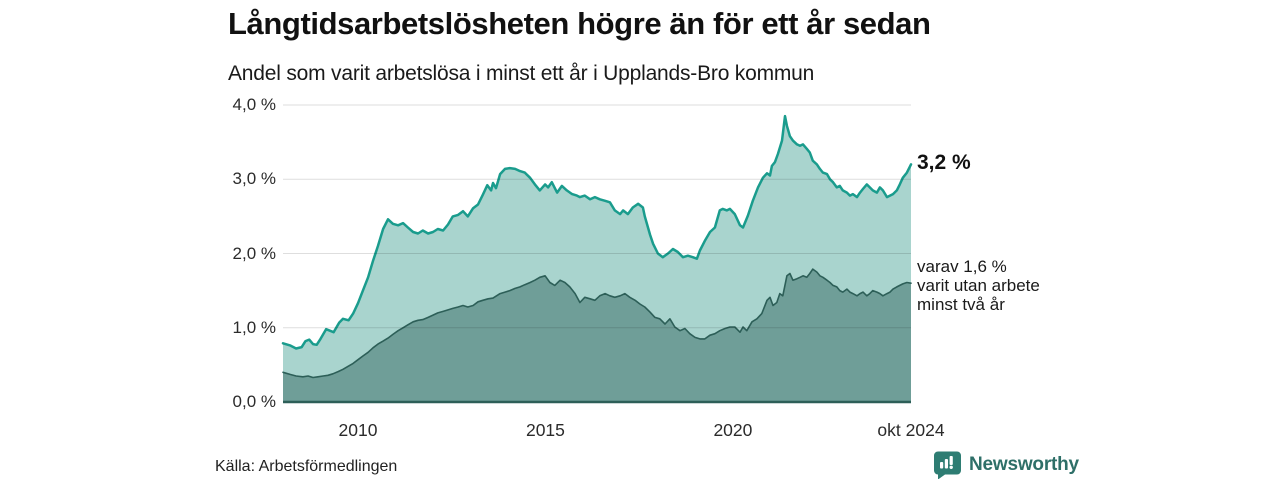 This screenshot has height=480, width=1280. I want to click on y-tick-label-3: 3,0 %, so click(254, 179).